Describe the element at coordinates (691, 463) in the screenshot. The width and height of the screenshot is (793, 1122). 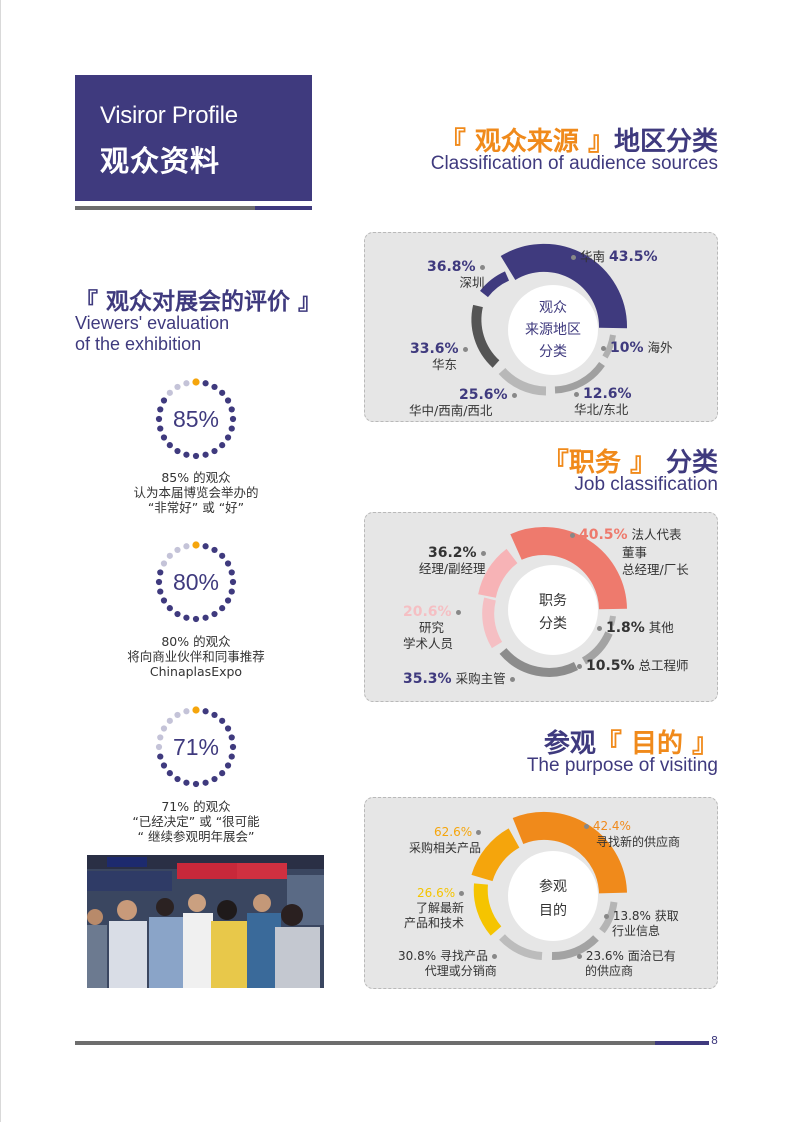
I see `job-title-rest: 分类` at that location.